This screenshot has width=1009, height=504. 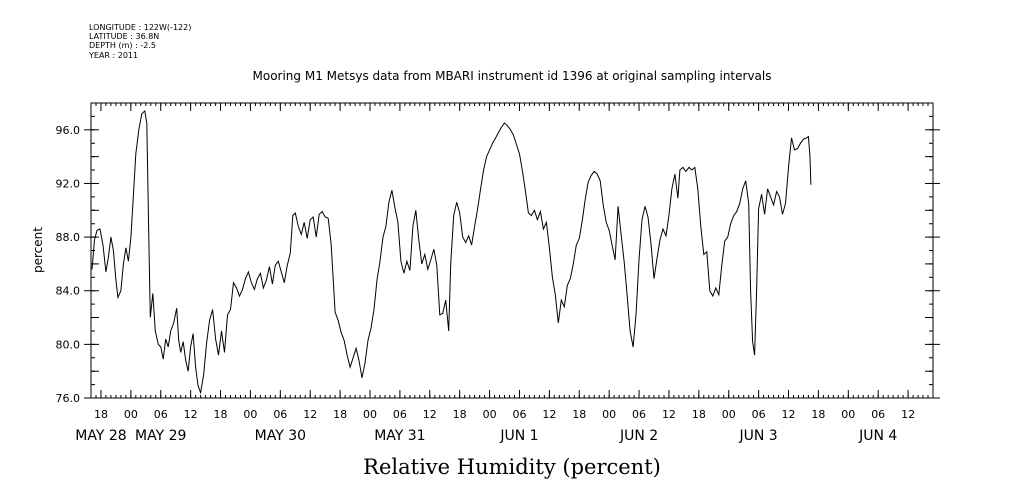 I want to click on y-tick-label: 84.0, so click(x=68, y=291).